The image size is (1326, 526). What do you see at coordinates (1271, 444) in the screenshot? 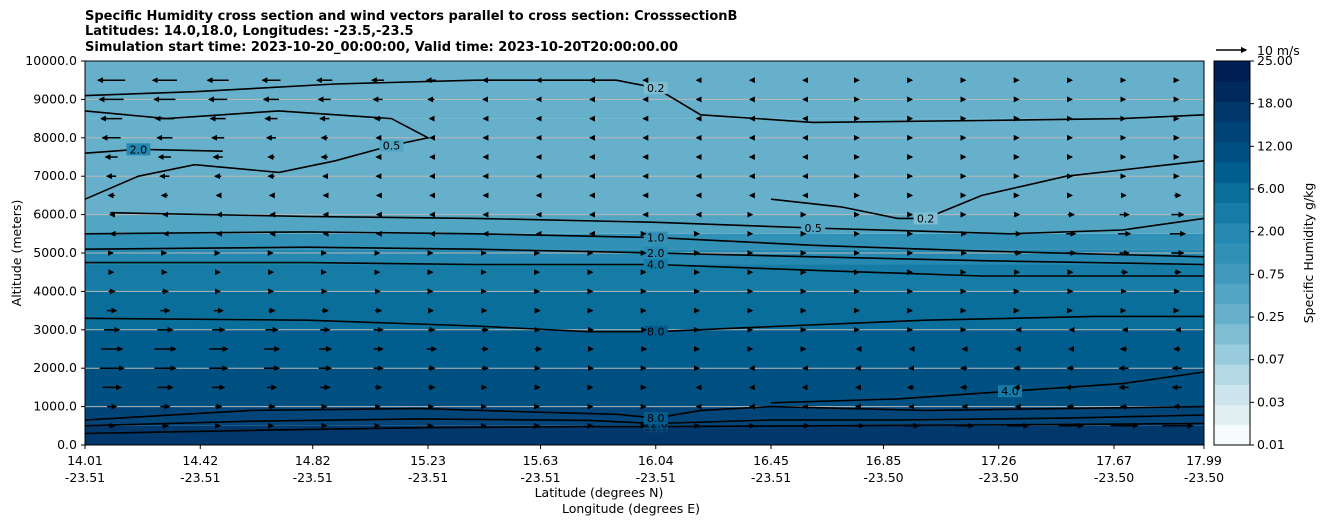
I see `colorbar-tick-label: 0.01` at bounding box center [1271, 444].